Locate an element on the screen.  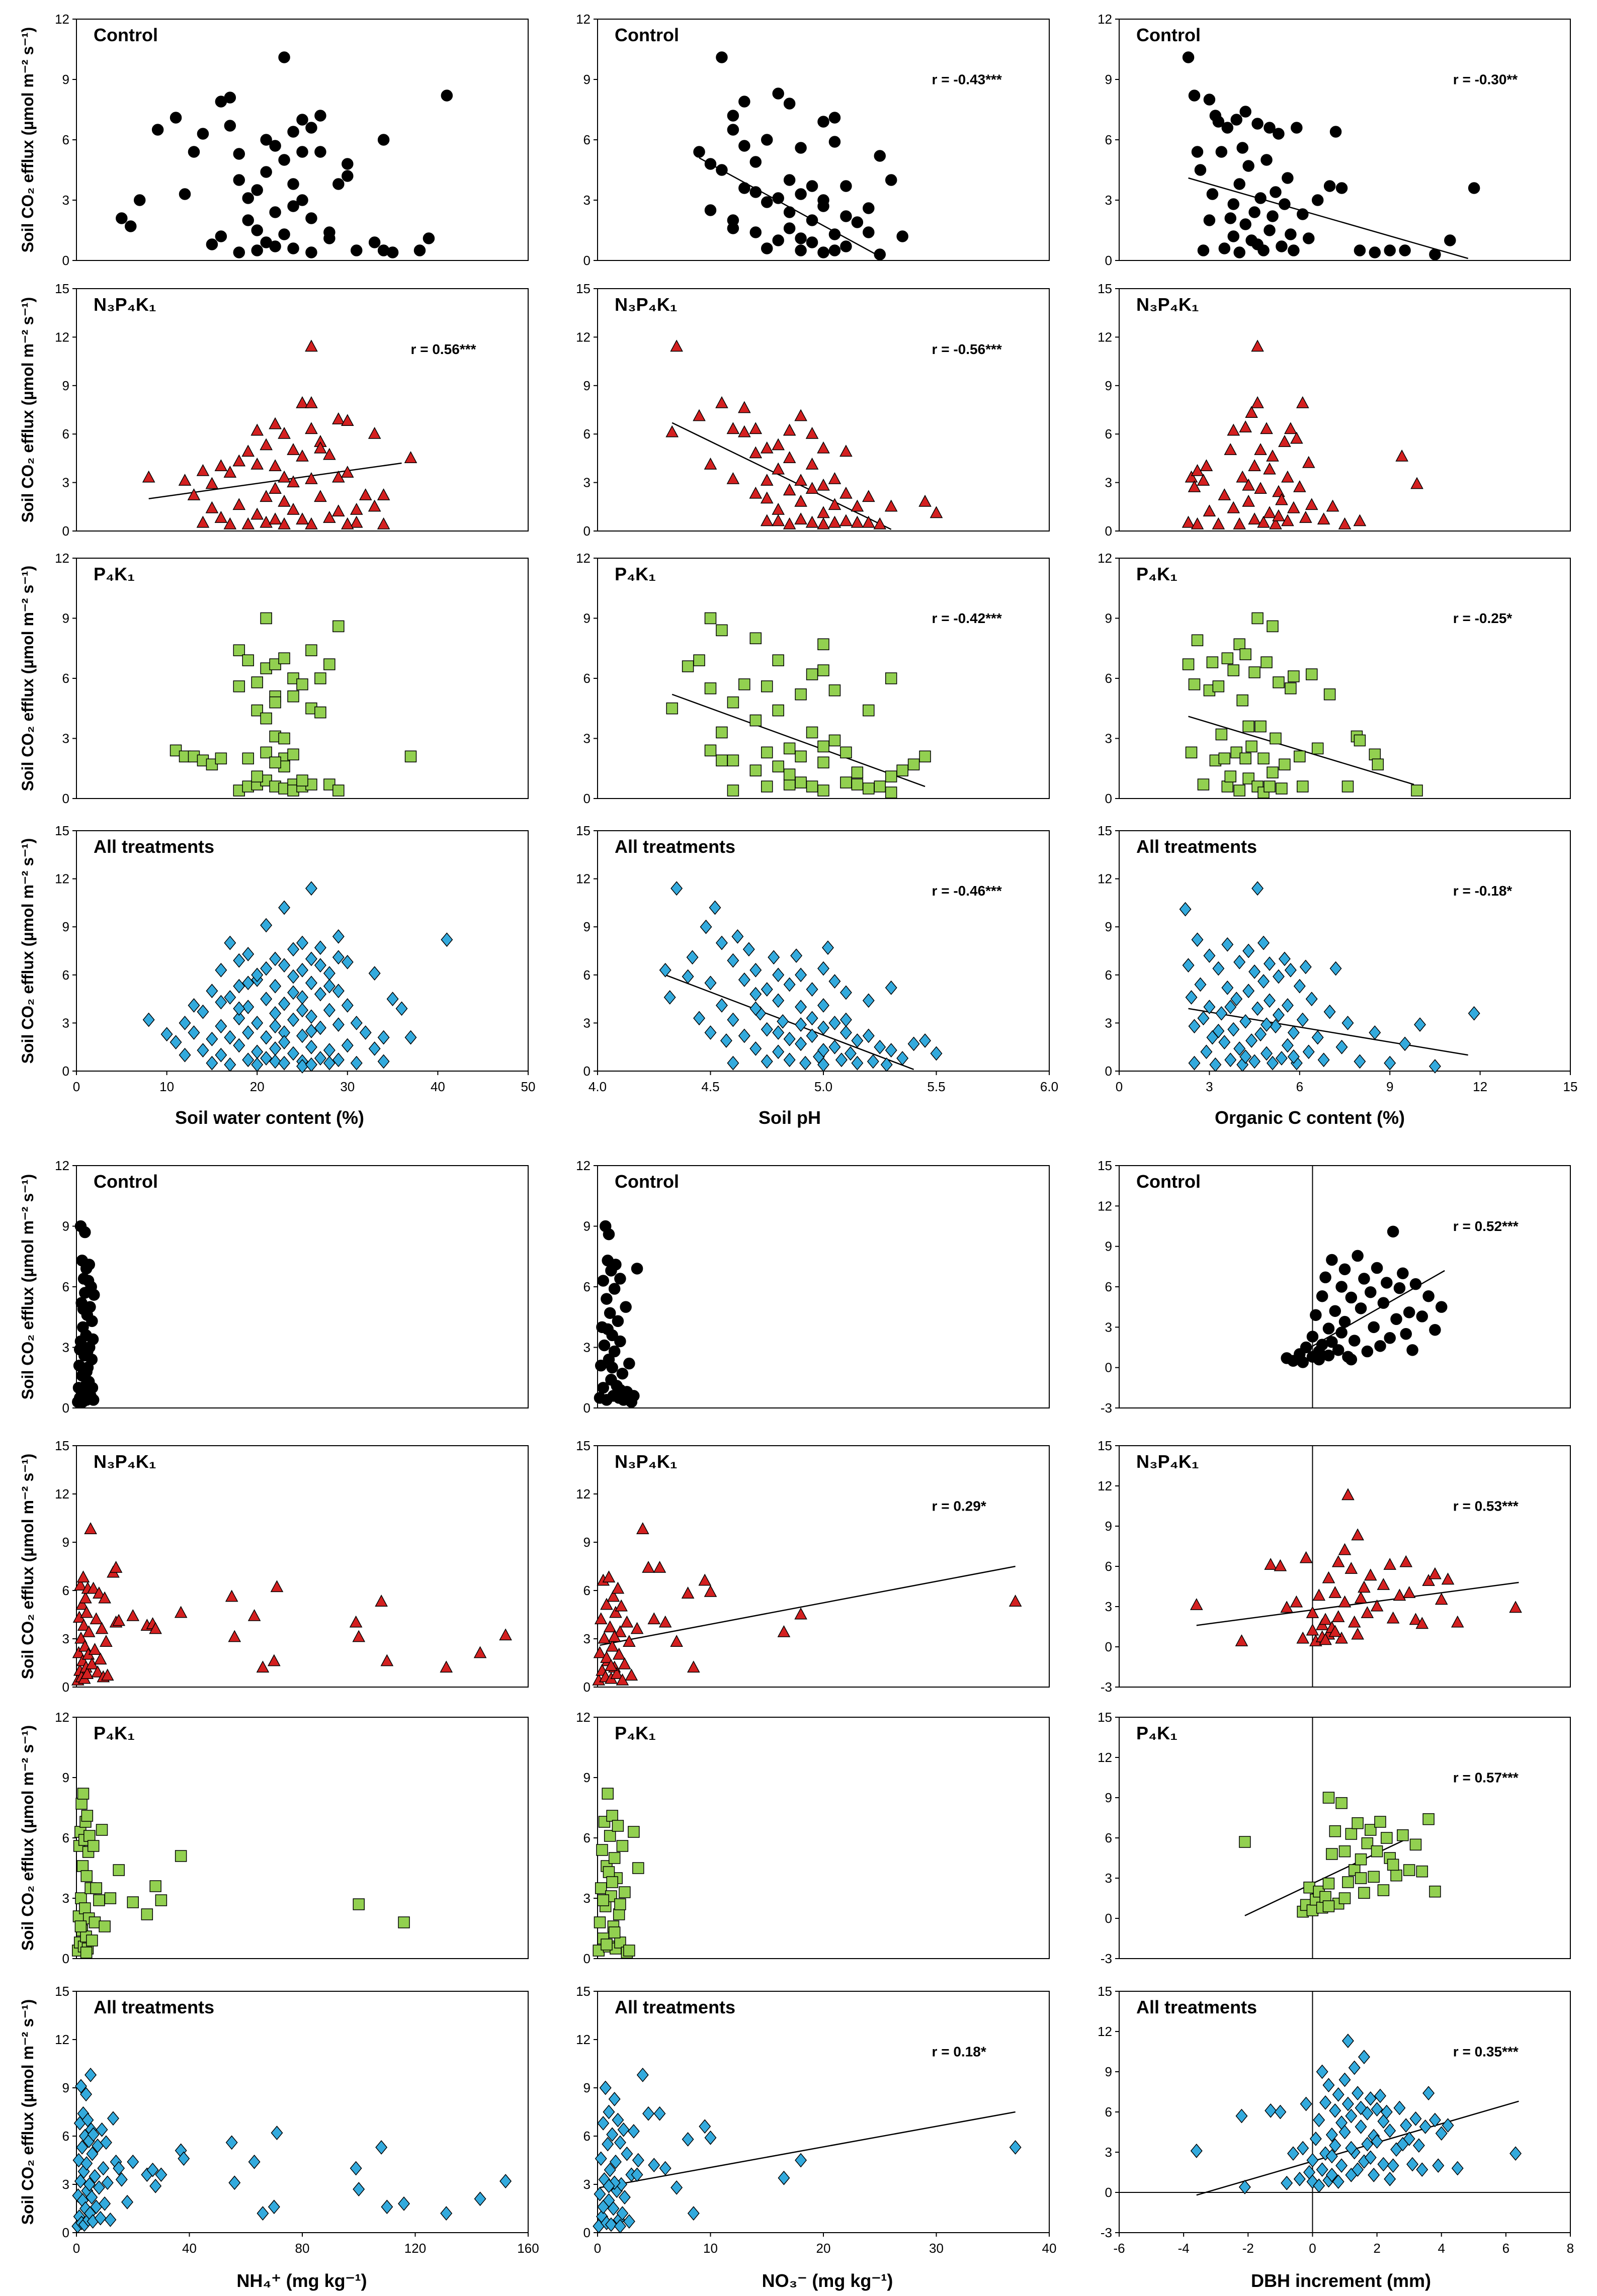
x-tick-label: 6.0 is located at coordinates (1049, 1086).